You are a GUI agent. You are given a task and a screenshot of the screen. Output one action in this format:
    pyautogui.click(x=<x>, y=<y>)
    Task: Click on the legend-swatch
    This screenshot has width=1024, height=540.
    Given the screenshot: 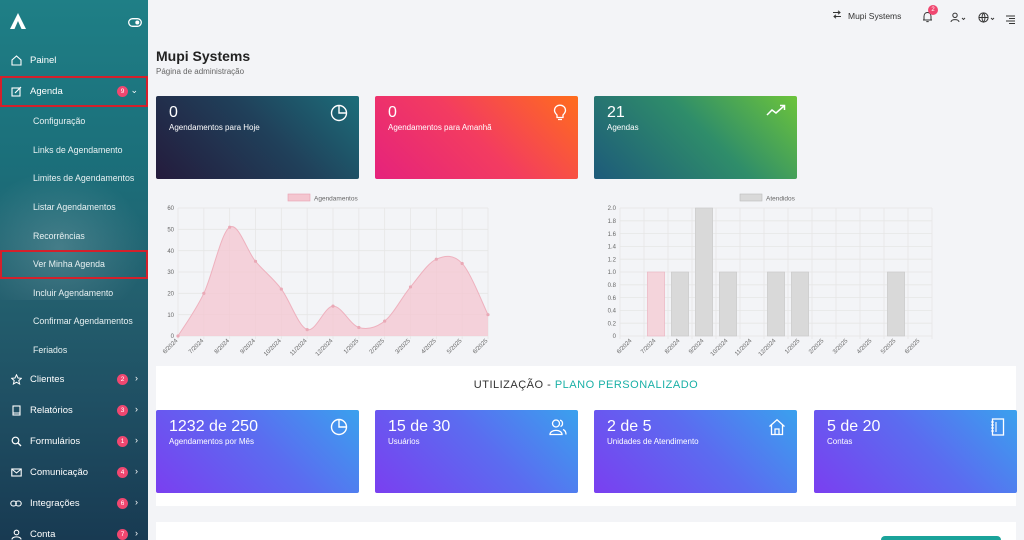 What is the action you would take?
    pyautogui.click(x=299, y=197)
    